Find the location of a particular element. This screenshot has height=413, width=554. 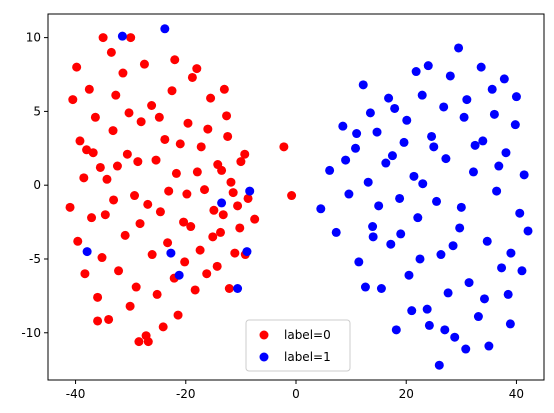

x-tick-label: -40 is located at coordinates (76, 394).